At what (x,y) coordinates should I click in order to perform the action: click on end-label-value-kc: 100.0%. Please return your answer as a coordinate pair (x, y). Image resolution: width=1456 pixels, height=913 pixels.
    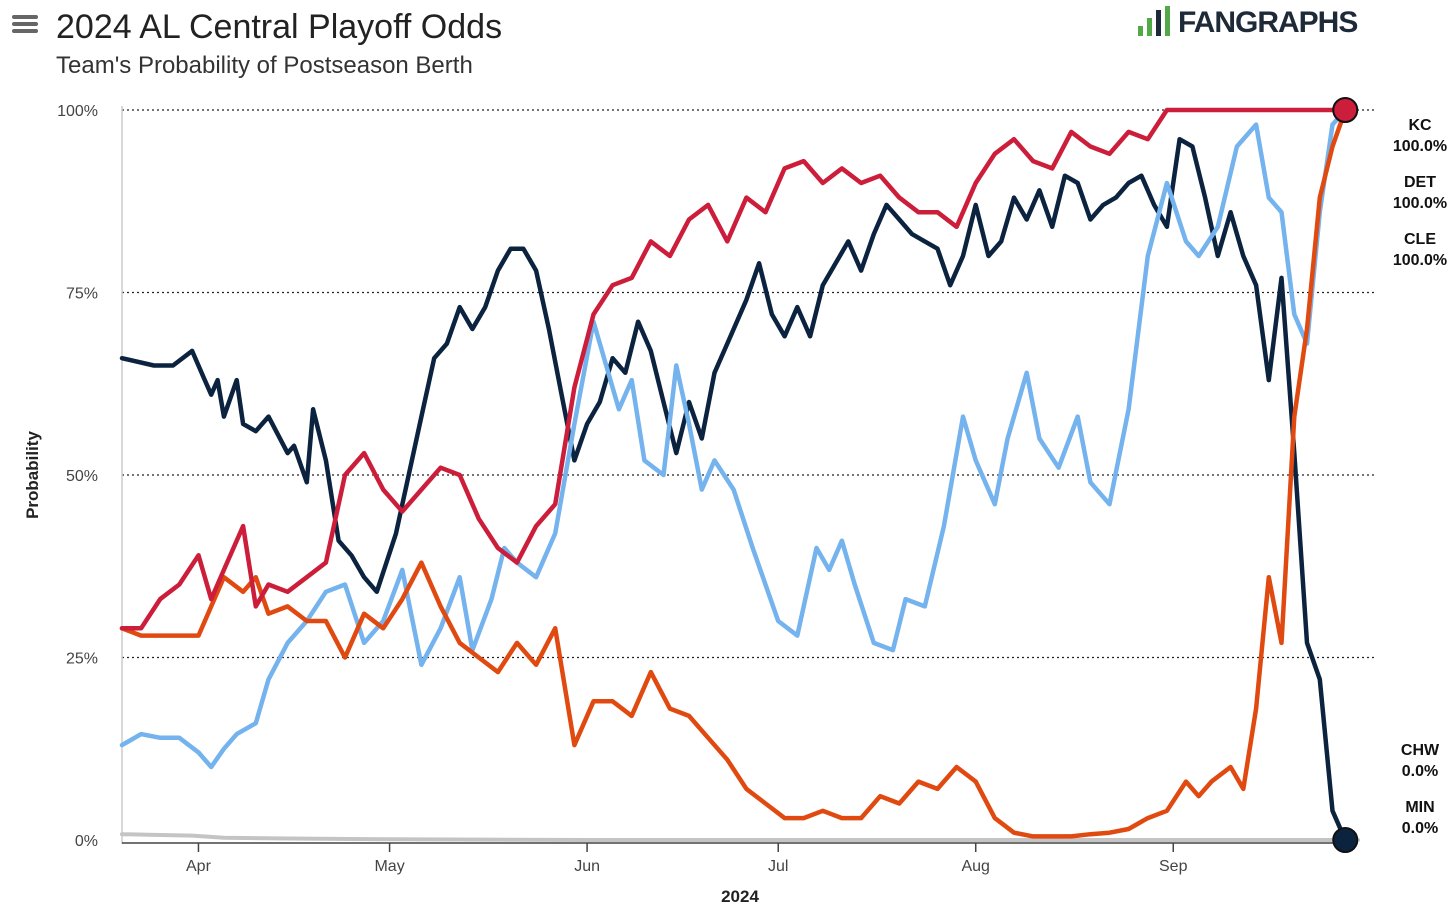
    Looking at the image, I should click on (1420, 146).